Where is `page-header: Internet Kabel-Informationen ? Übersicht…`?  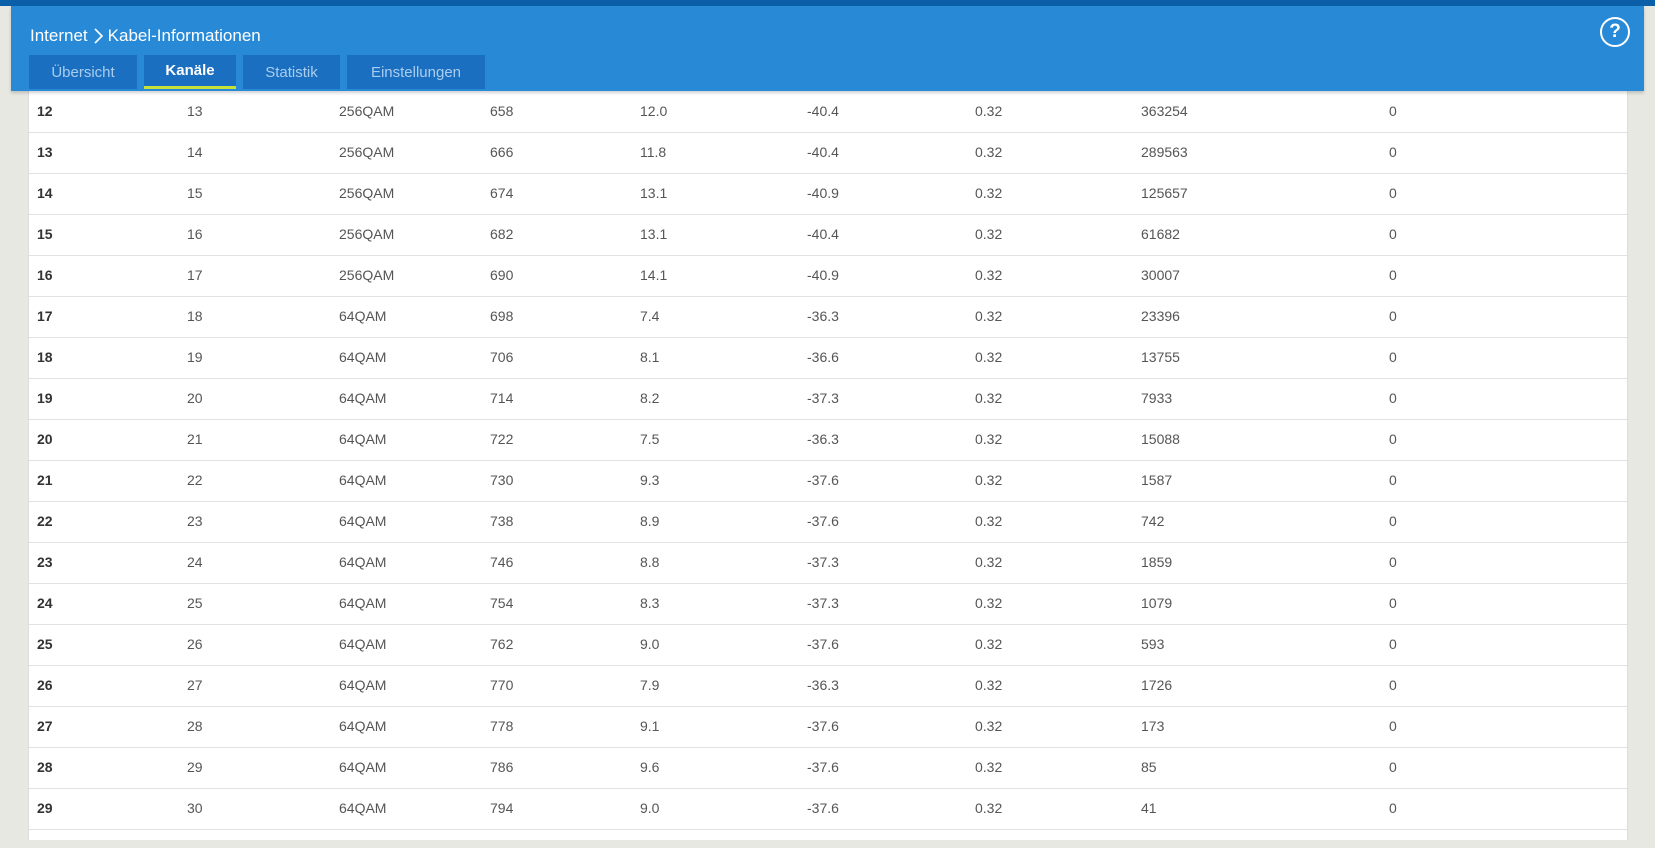
page-header: Internet Kabel-Informationen ? Übersicht… is located at coordinates (827, 48).